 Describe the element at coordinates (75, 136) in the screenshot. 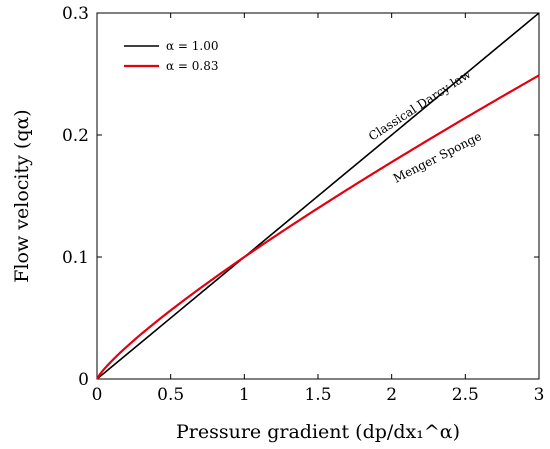

I see `y-tick-label: 0.2` at that location.